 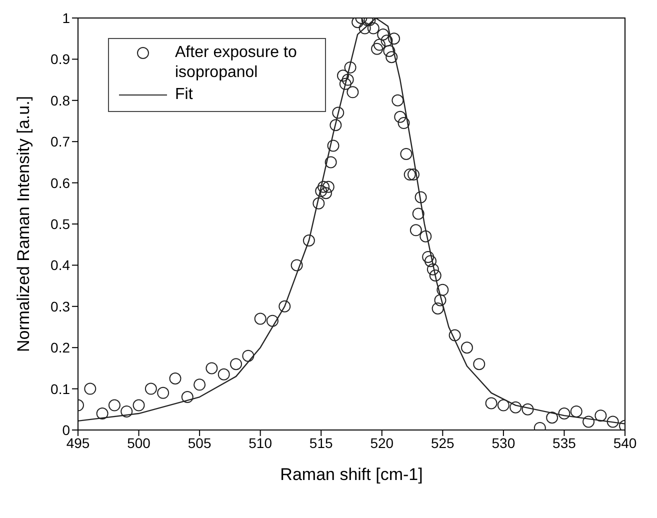 I want to click on x-tick-label: 540, so click(x=625, y=442).